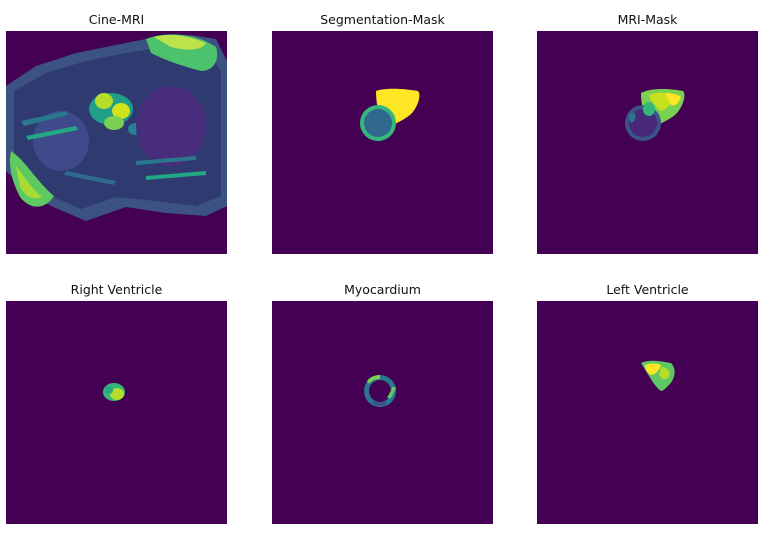 This screenshot has width=769, height=533. I want to click on cine-mri-image, so click(116, 142).